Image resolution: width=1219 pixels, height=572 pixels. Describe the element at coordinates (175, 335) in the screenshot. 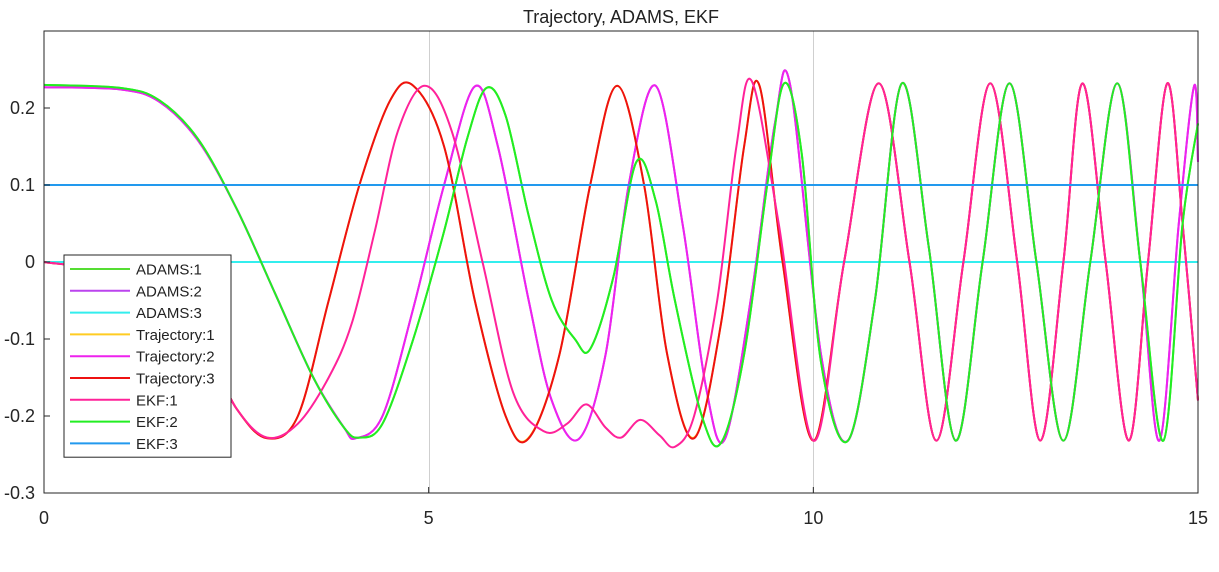

I see `legend-label-3: Trajectory:1` at that location.